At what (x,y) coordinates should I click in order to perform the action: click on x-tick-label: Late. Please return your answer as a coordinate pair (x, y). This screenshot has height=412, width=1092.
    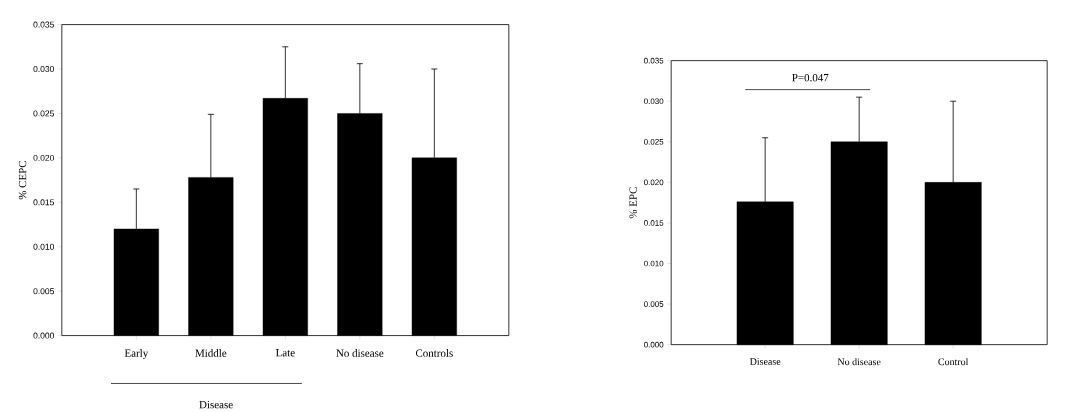
    Looking at the image, I should click on (285, 353).